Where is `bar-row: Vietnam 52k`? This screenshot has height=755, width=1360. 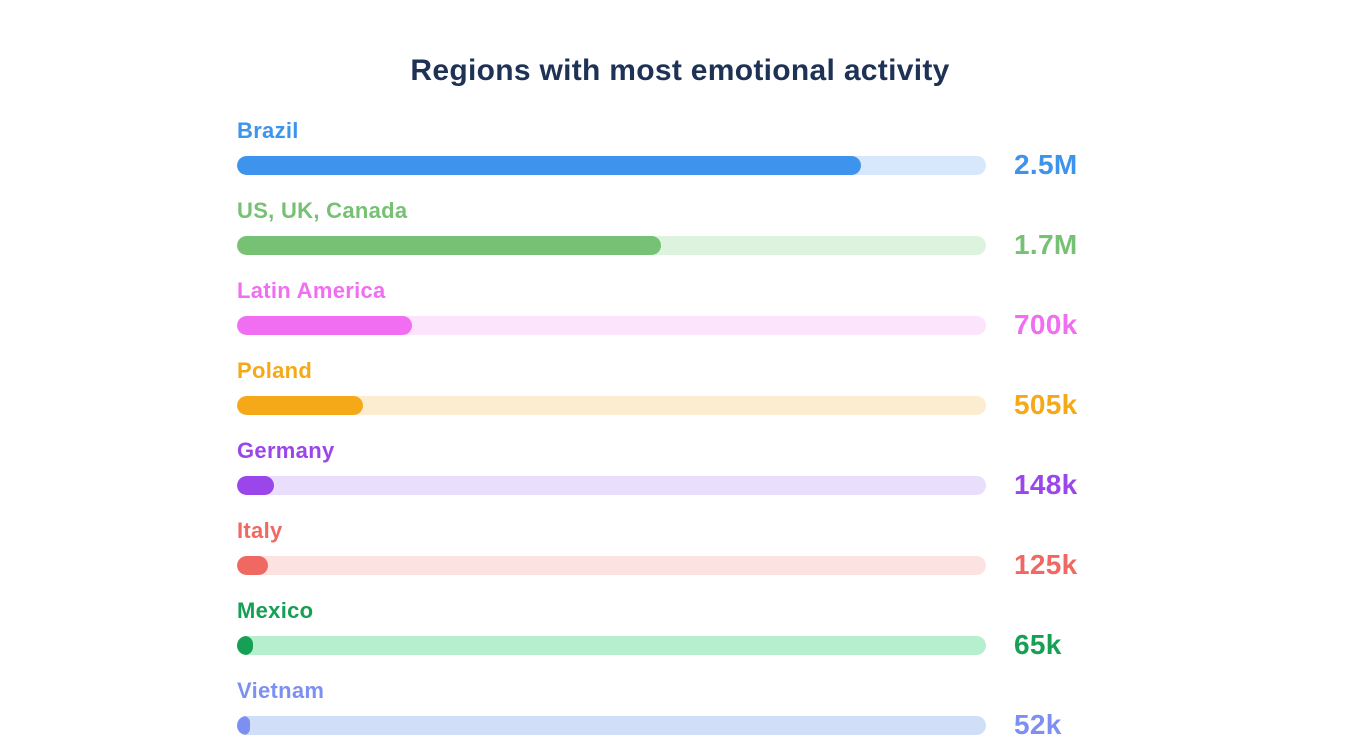 bar-row: Vietnam 52k is located at coordinates (687, 709).